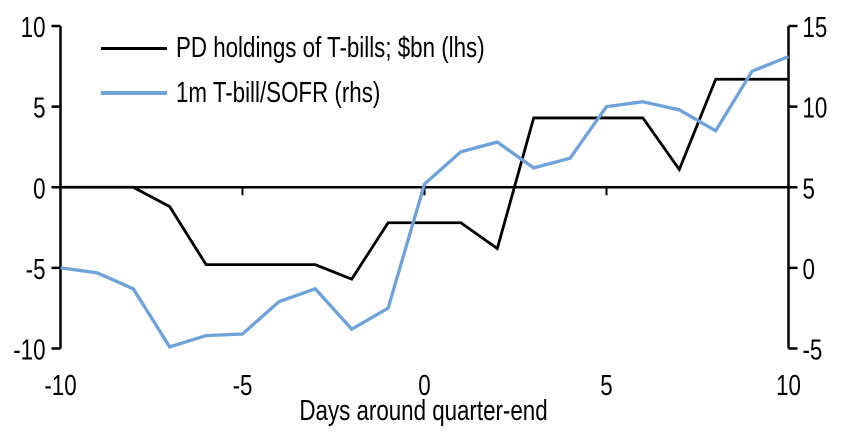  I want to click on left-axis-tick-label: 5, so click(39, 108).